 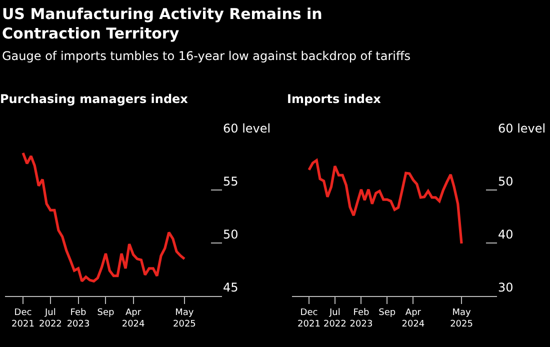 I want to click on y-axis-title: Imports index, so click(x=334, y=99).